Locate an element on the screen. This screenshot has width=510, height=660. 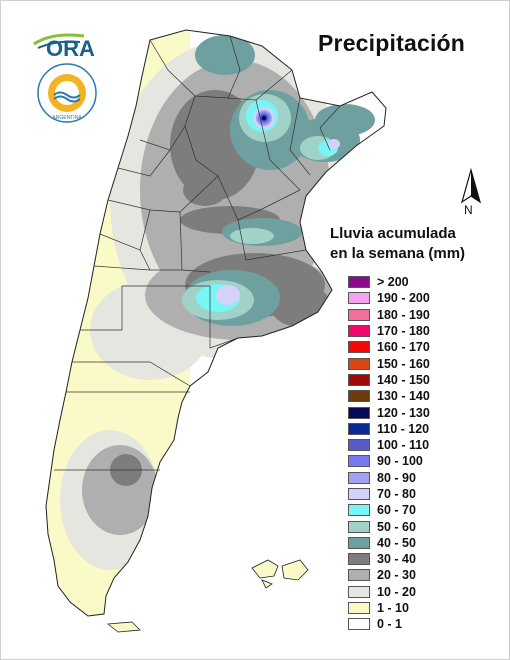
legend-item: 90 - 100 is located at coordinates (389, 461).